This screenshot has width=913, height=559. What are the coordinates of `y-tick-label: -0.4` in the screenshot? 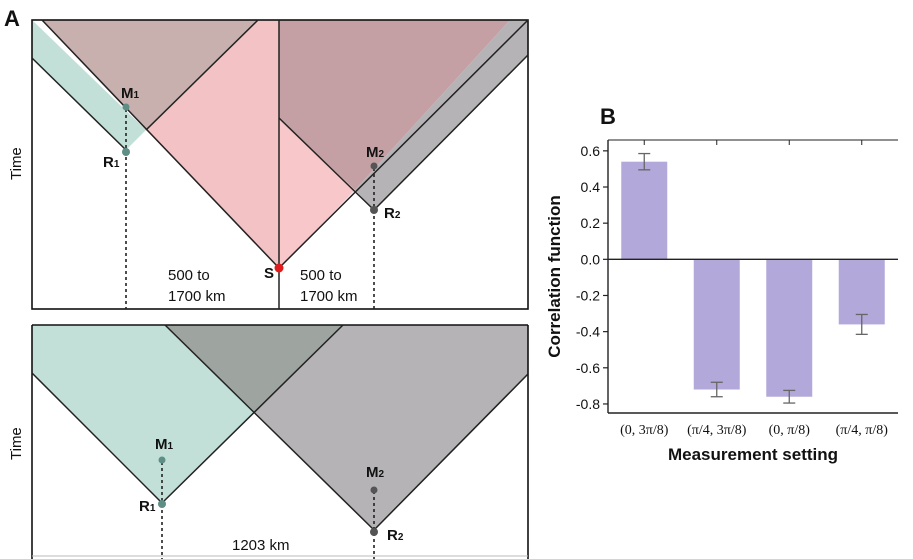 It's located at (588, 332).